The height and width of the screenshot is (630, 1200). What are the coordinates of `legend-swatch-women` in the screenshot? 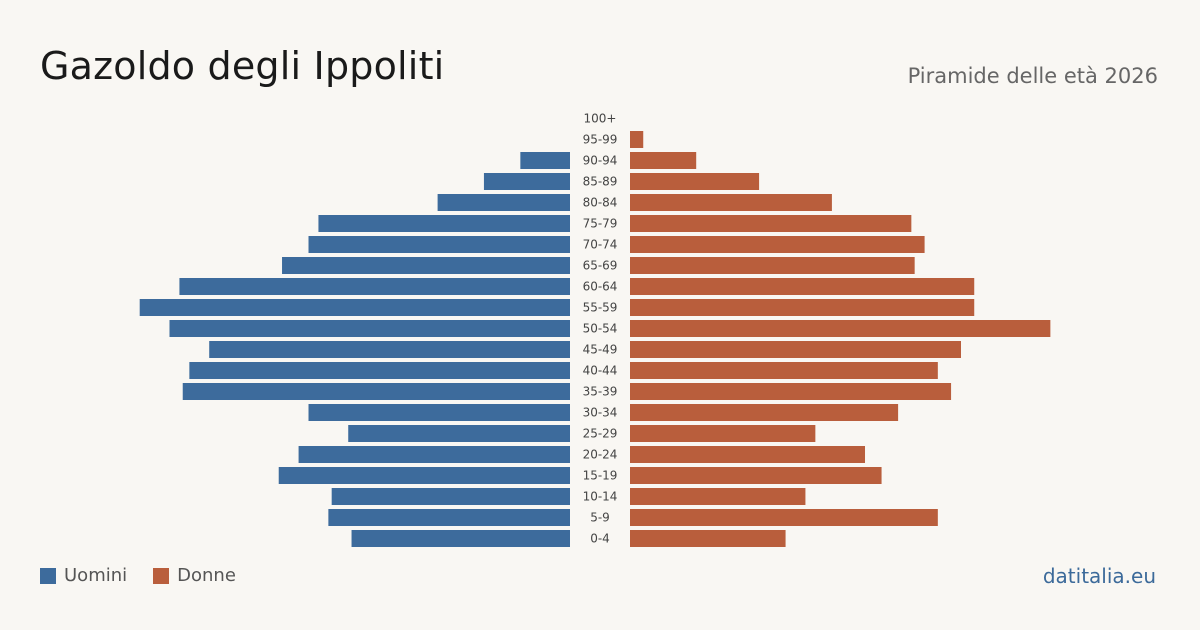 It's located at (161, 575).